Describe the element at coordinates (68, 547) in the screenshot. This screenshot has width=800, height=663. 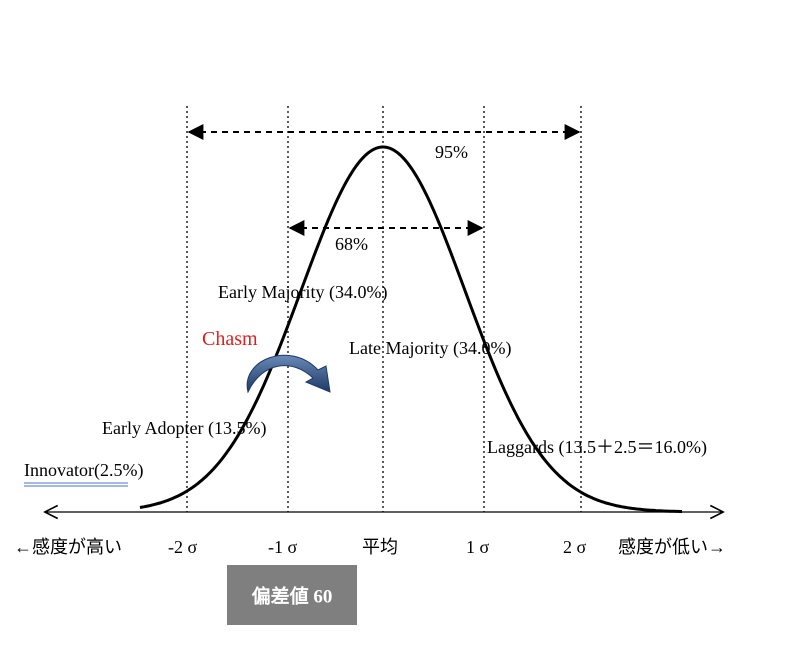
I see `axis-label: ←感度が高い` at that location.